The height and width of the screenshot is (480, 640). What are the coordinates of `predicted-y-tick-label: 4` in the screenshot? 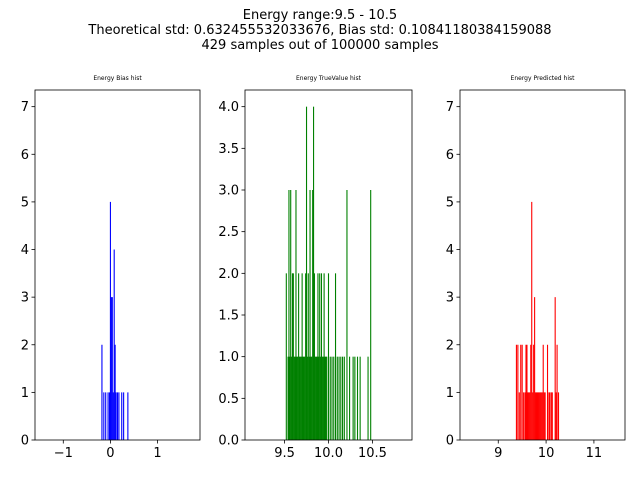 It's located at (450, 250).